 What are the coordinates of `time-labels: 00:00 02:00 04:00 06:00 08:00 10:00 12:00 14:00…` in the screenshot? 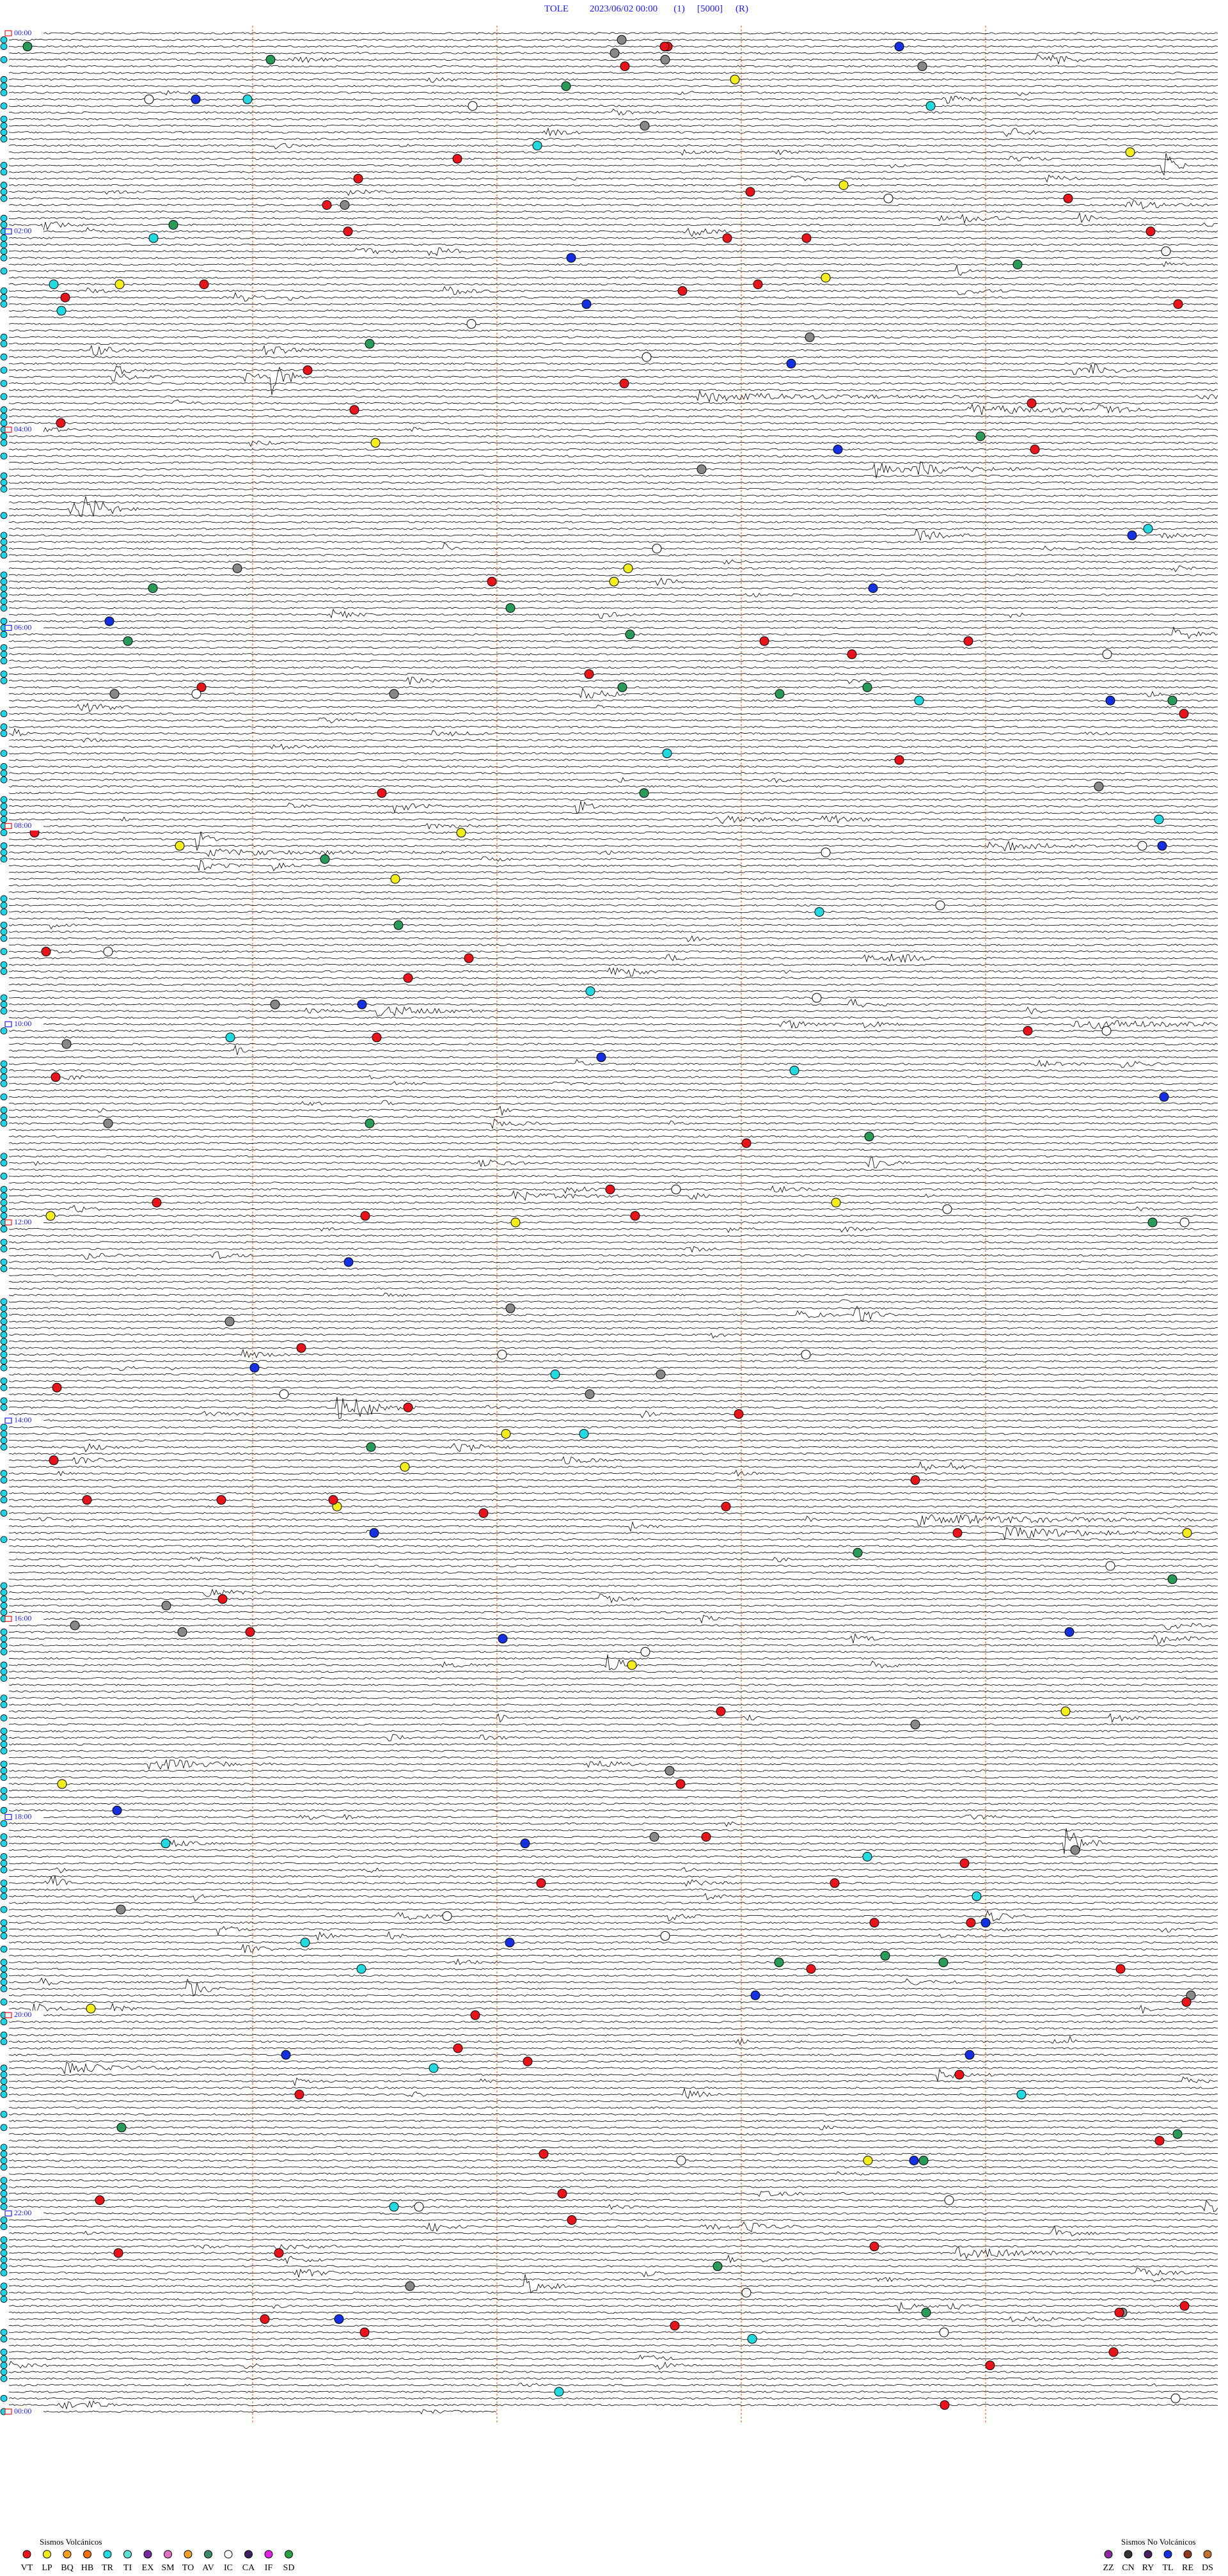 It's located at (23, 1222).